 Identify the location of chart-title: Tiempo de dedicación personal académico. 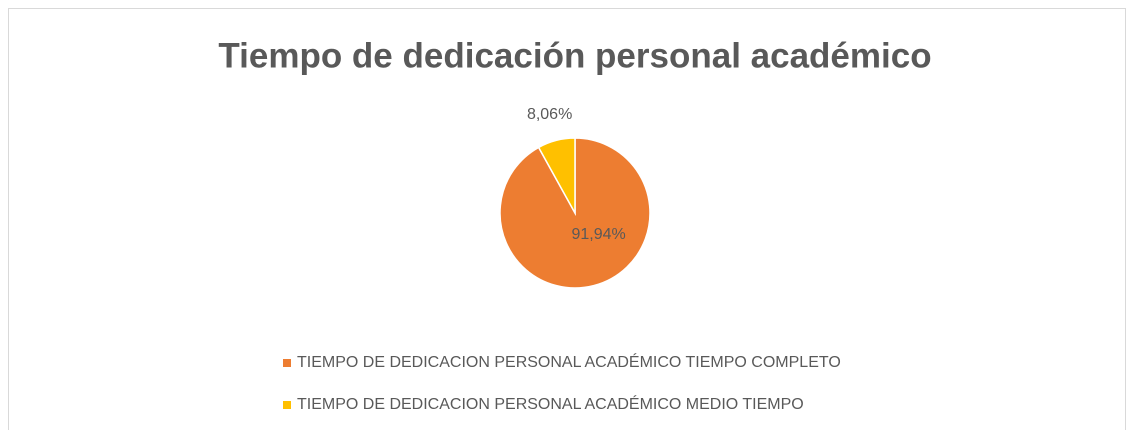
(574, 55).